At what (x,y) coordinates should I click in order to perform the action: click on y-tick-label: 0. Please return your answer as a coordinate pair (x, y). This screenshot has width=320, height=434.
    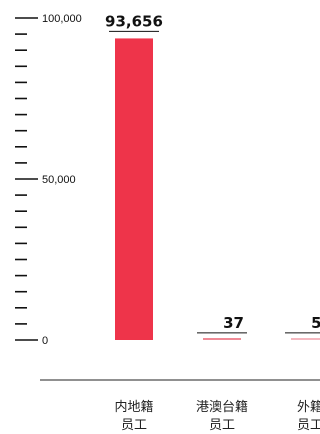
    Looking at the image, I should click on (45, 341).